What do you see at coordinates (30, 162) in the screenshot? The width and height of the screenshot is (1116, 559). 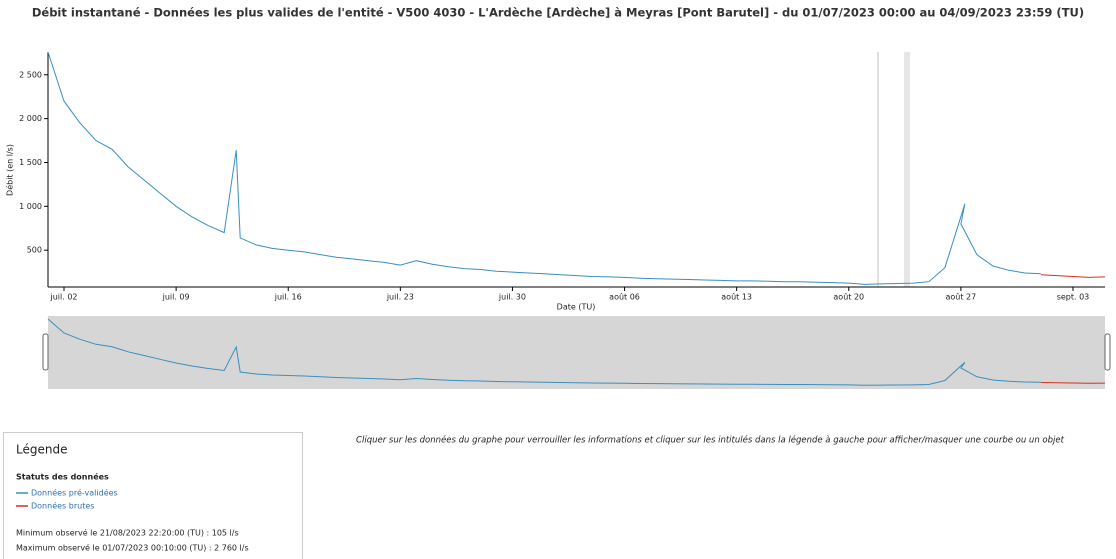 I see `y-tick-label: 1 500` at bounding box center [30, 162].